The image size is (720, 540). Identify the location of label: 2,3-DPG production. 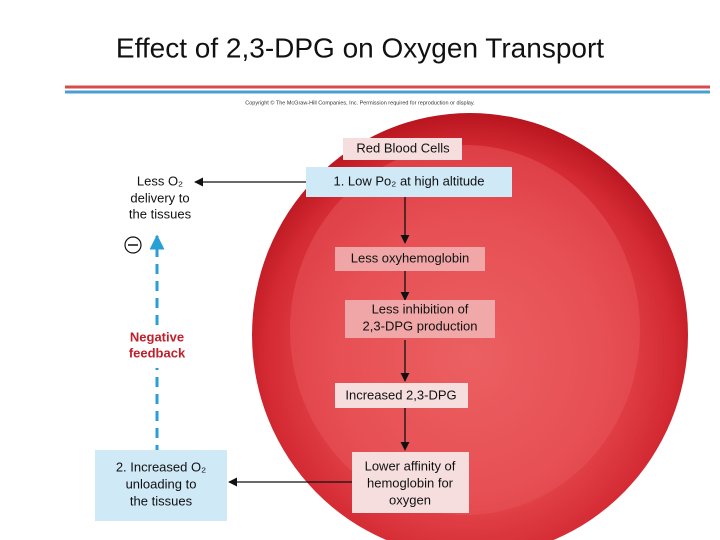
(420, 325).